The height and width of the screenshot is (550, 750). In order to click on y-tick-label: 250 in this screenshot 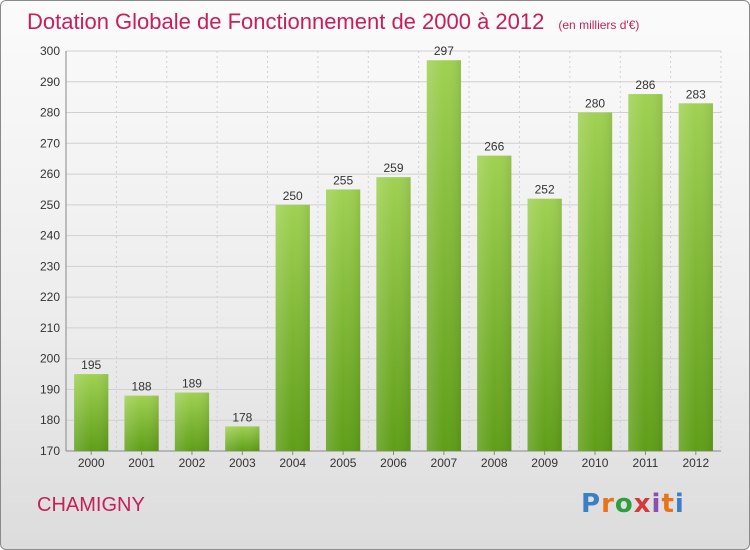, I will do `click(50, 205)`.